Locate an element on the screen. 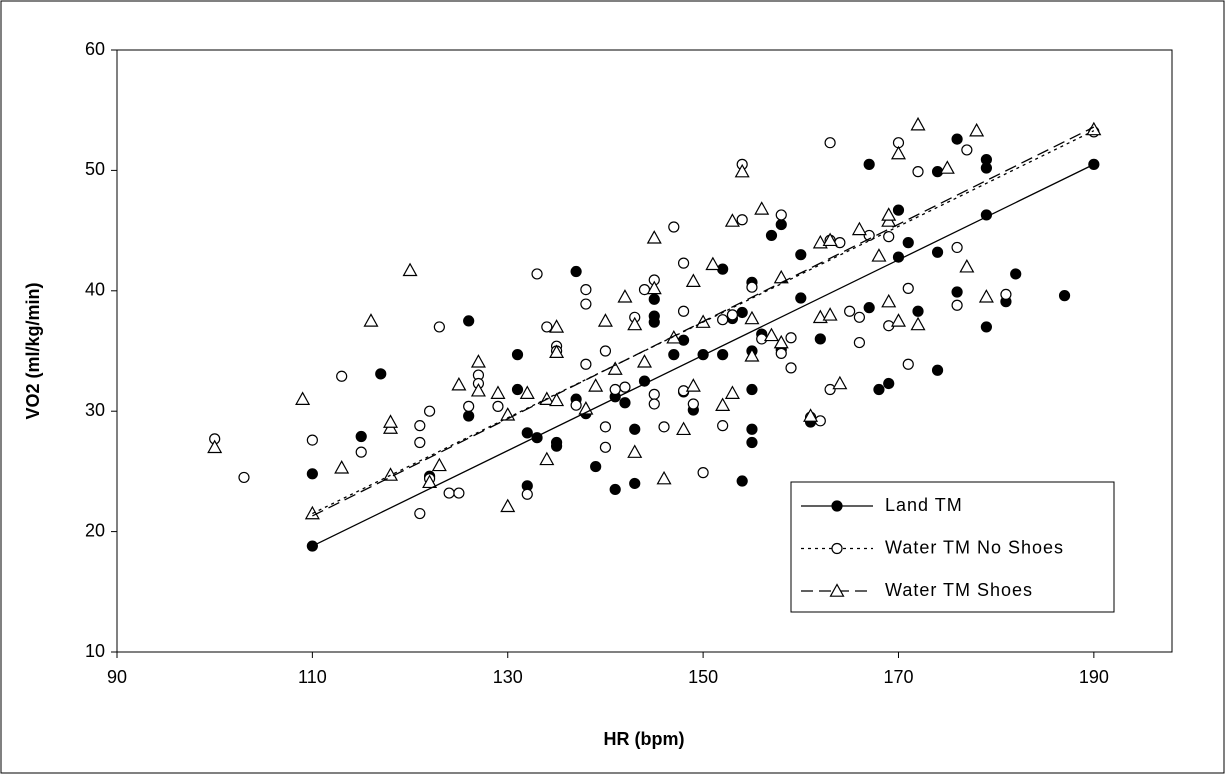  y-tick-label: 60 is located at coordinates (95, 49).